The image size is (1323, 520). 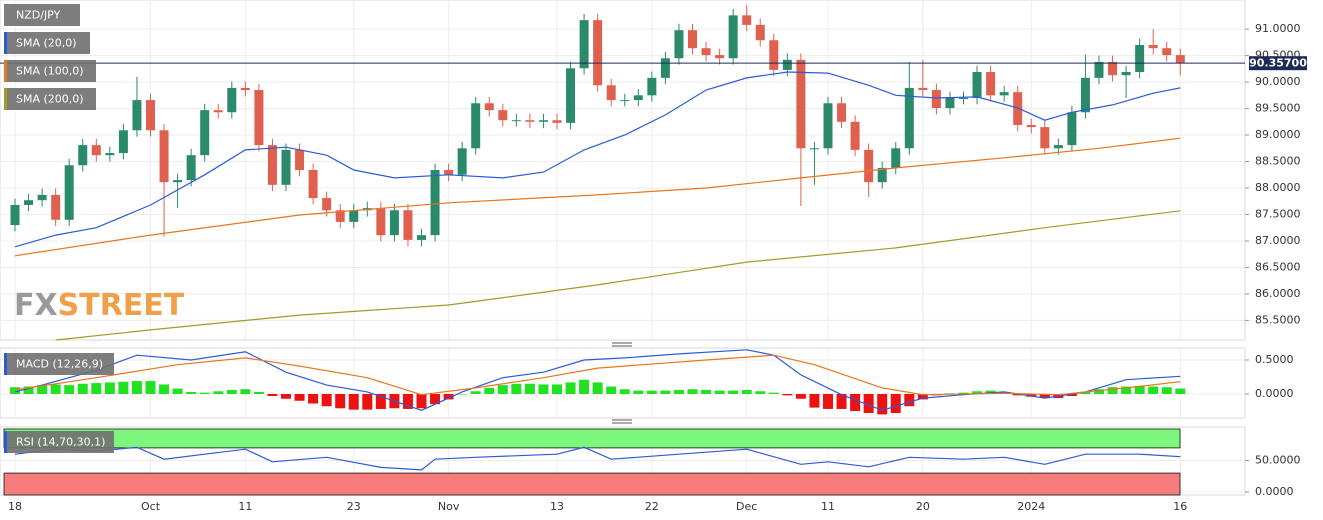 I want to click on x-tick-label: 13, so click(x=557, y=506).